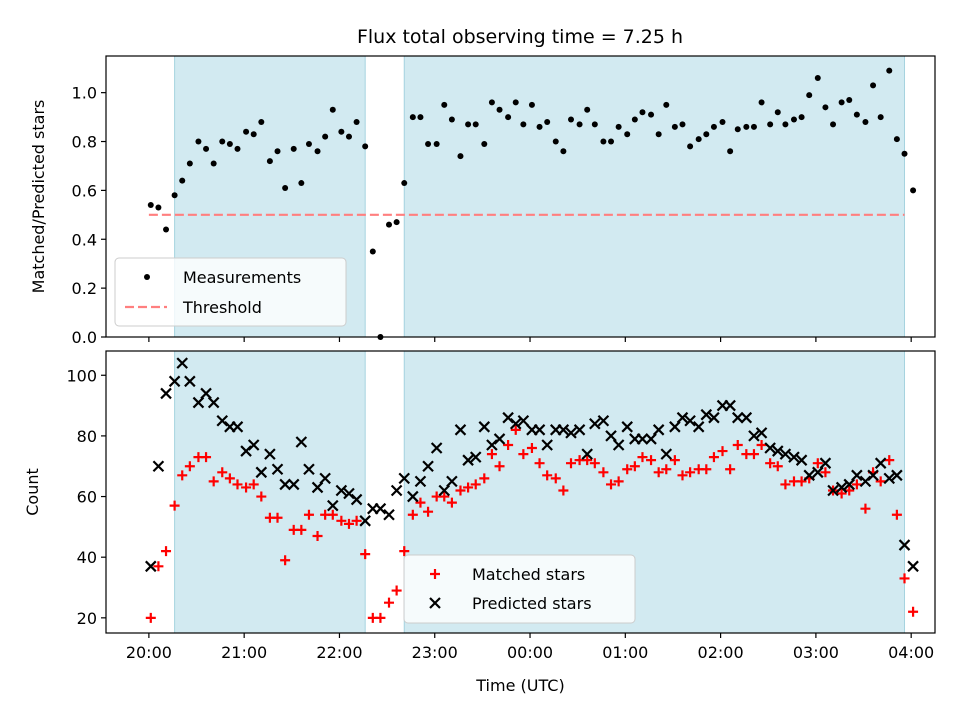 The image size is (960, 720). I want to click on legend-label-predicted: Predicted stars, so click(532, 603).